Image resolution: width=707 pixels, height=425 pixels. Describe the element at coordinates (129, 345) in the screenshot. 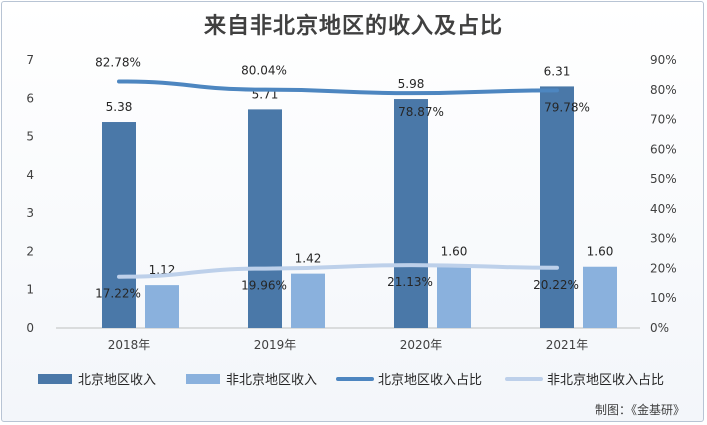

I see `x-tick-label: 2018年` at that location.